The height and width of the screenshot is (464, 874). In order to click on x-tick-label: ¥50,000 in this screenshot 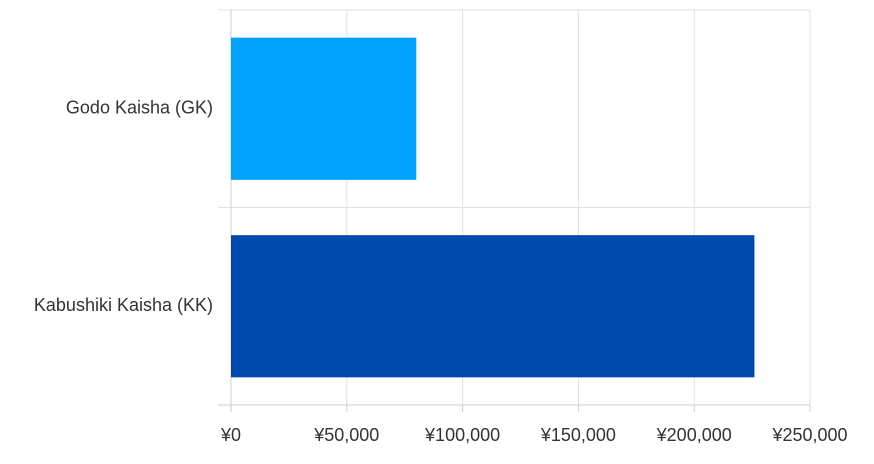, I will do `click(346, 435)`.